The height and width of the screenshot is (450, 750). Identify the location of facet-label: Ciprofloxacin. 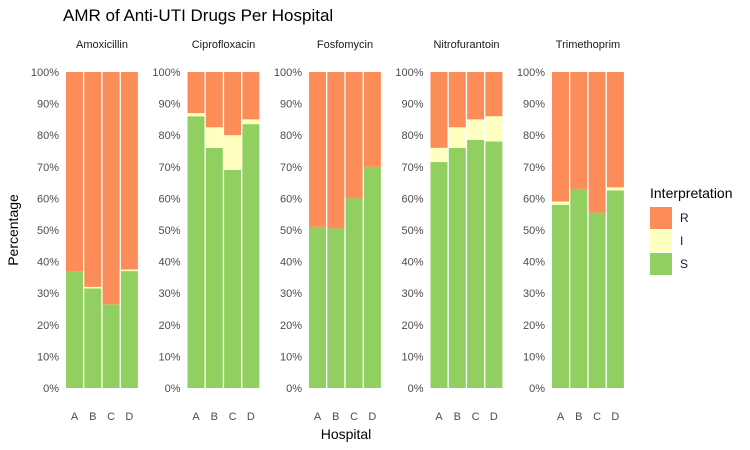
(224, 45).